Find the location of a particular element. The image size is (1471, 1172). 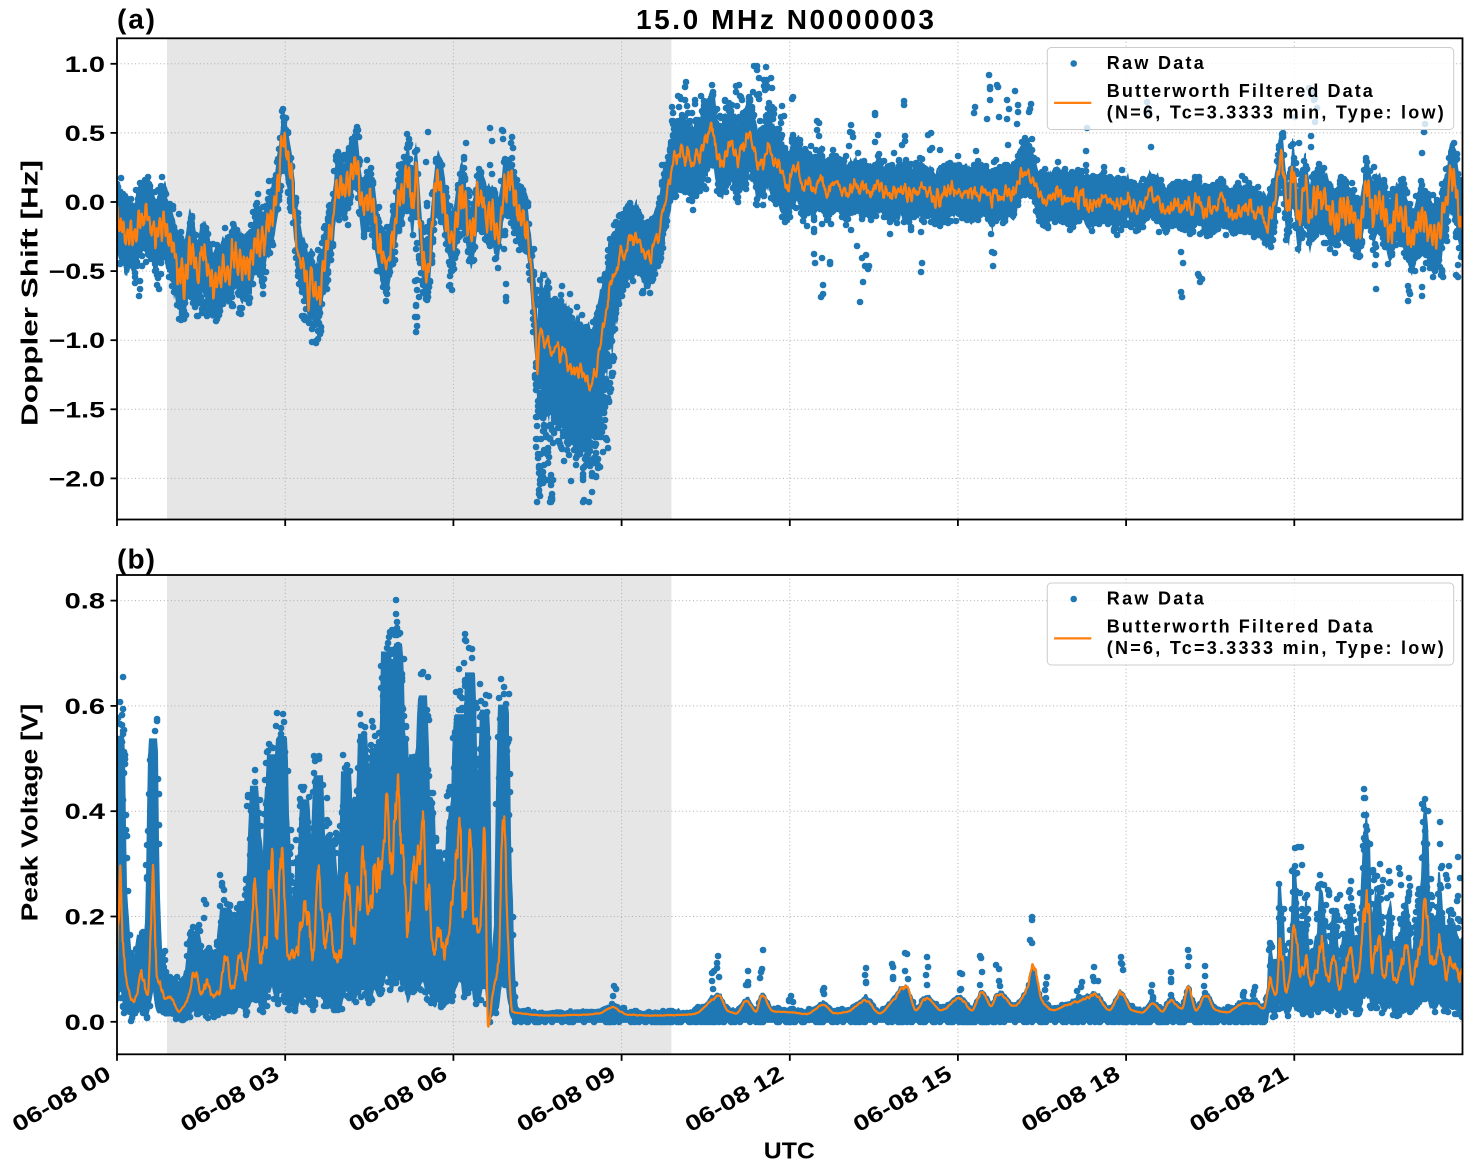

svg-text: (a) is located at coordinates (136, 19).